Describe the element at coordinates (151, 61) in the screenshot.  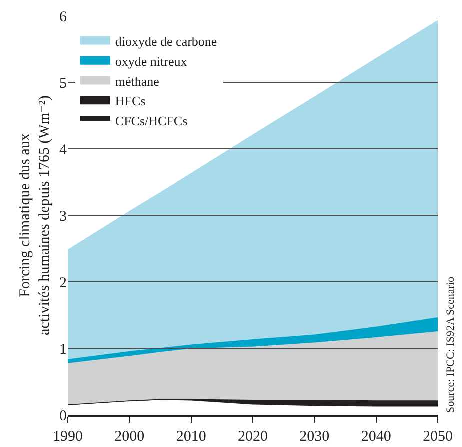
I see `legend-label: oxyde nitreux` at that location.